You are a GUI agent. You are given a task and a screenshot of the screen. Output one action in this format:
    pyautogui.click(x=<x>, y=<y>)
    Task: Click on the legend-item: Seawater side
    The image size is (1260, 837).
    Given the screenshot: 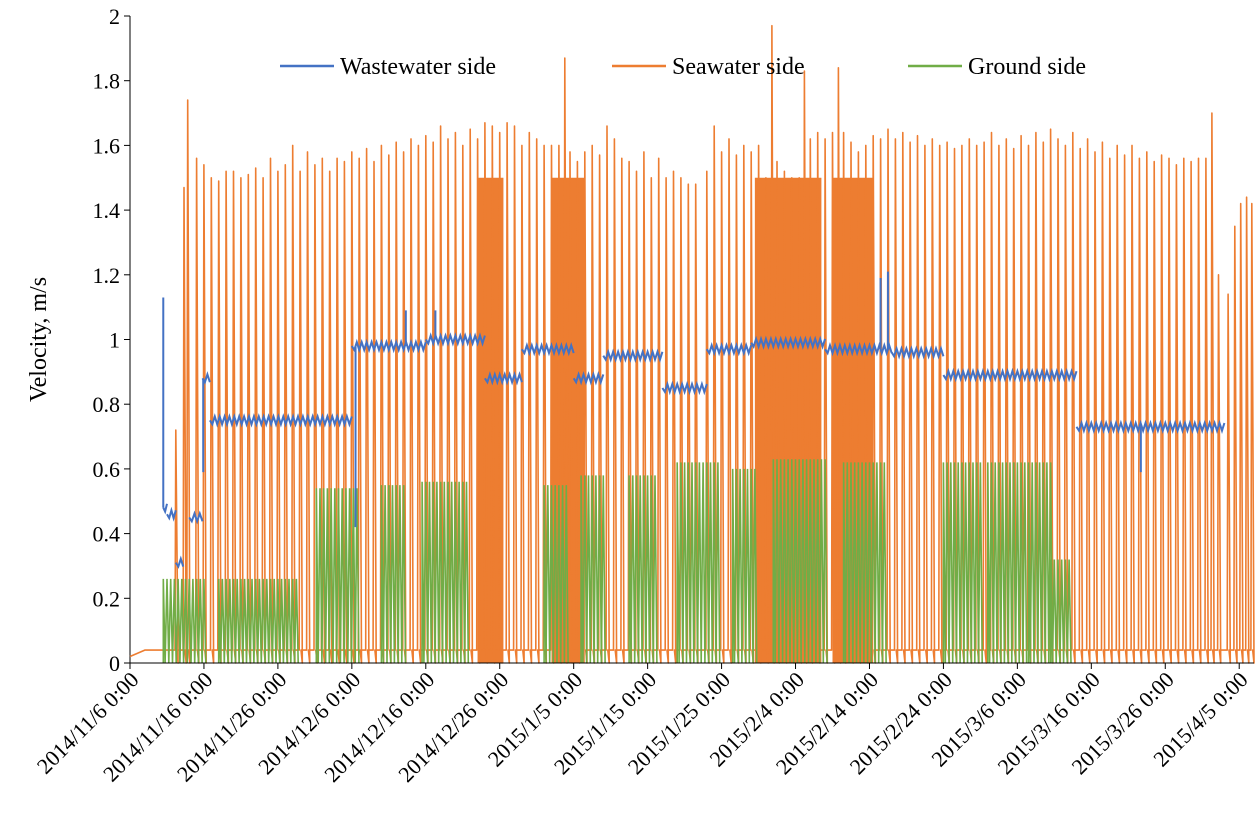 What is the action you would take?
    pyautogui.click(x=708, y=67)
    